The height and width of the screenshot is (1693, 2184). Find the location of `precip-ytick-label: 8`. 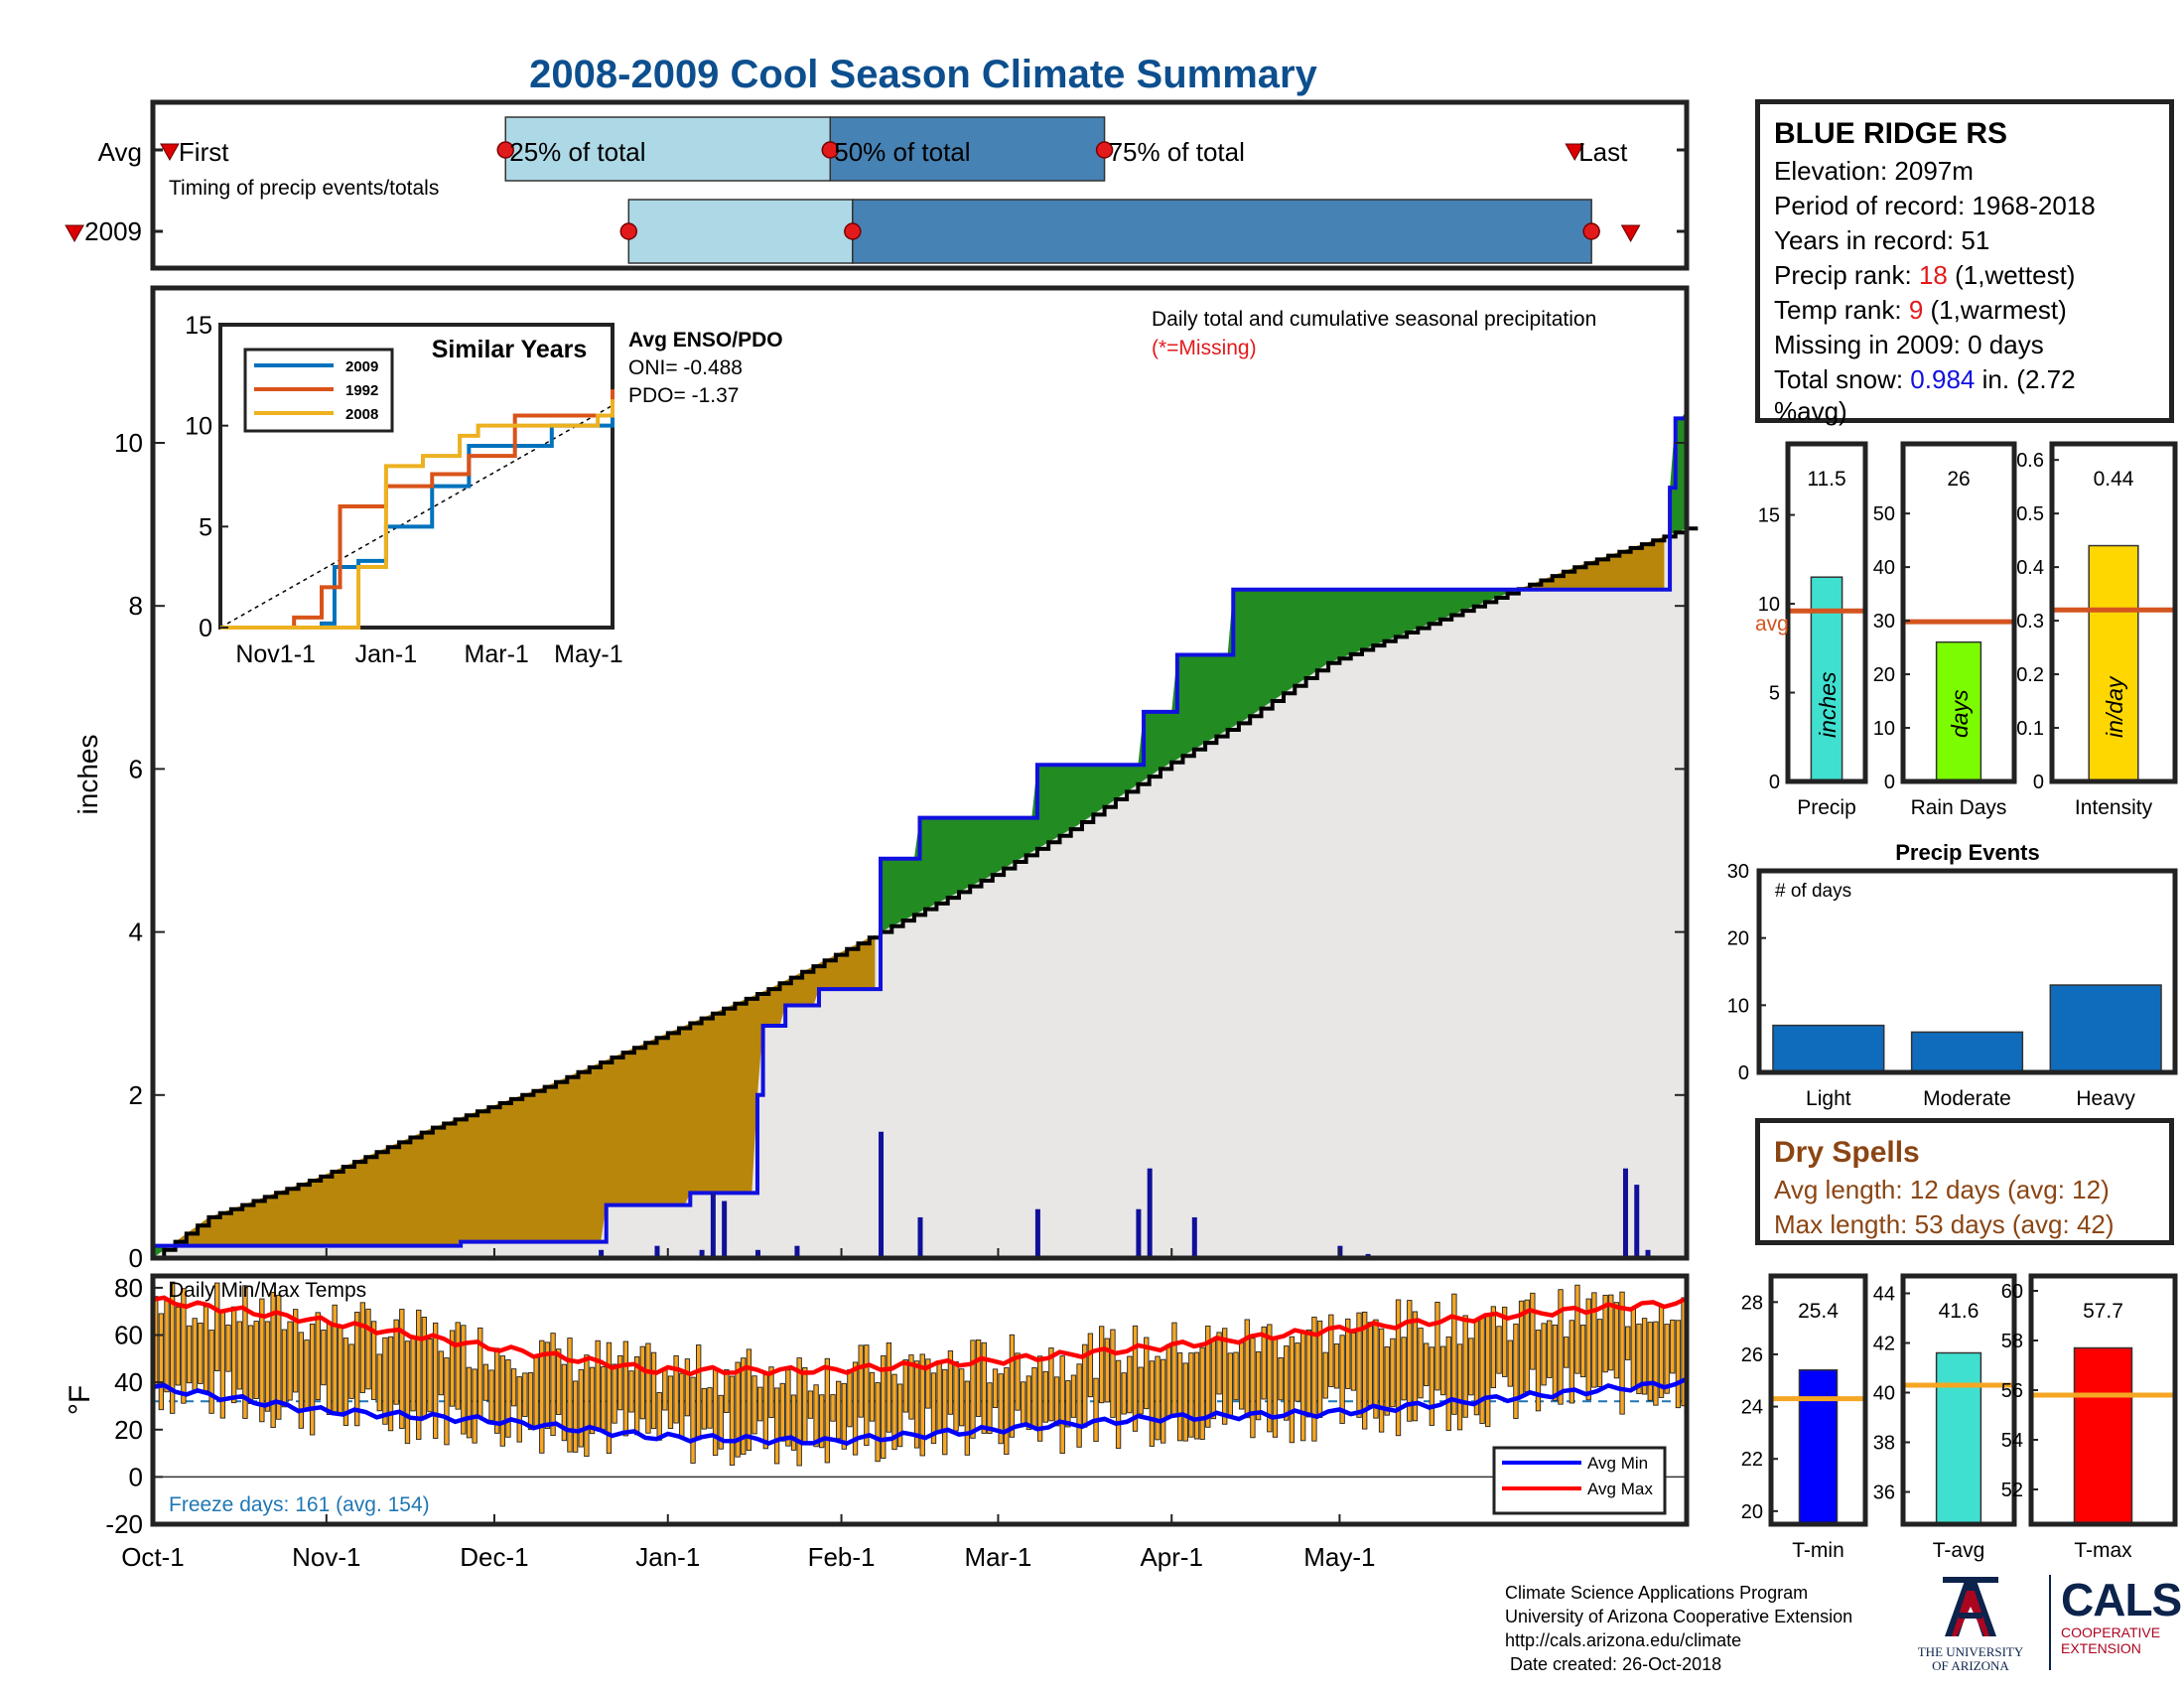

precip-ytick-label: 8 is located at coordinates (136, 606).